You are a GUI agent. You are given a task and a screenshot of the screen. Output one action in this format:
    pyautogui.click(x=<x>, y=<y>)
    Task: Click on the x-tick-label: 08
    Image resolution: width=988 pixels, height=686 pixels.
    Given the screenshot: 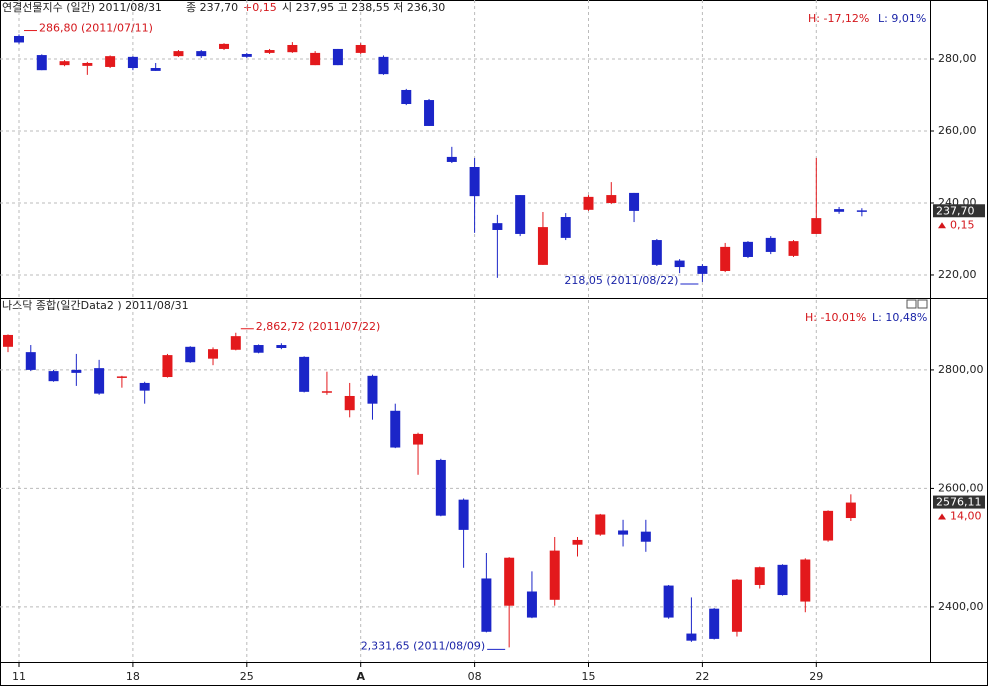 What is the action you would take?
    pyautogui.click(x=475, y=676)
    